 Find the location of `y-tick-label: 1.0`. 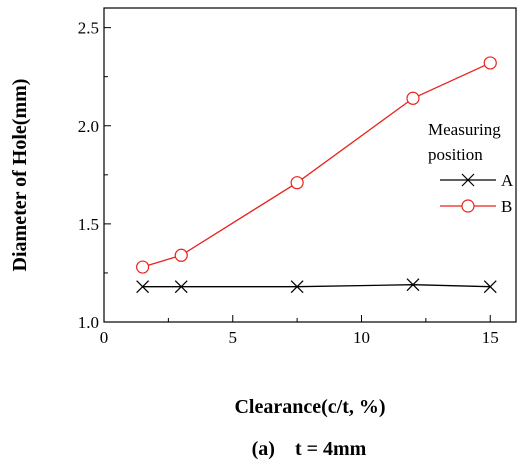

y-tick-label: 1.0 is located at coordinates (88, 322).